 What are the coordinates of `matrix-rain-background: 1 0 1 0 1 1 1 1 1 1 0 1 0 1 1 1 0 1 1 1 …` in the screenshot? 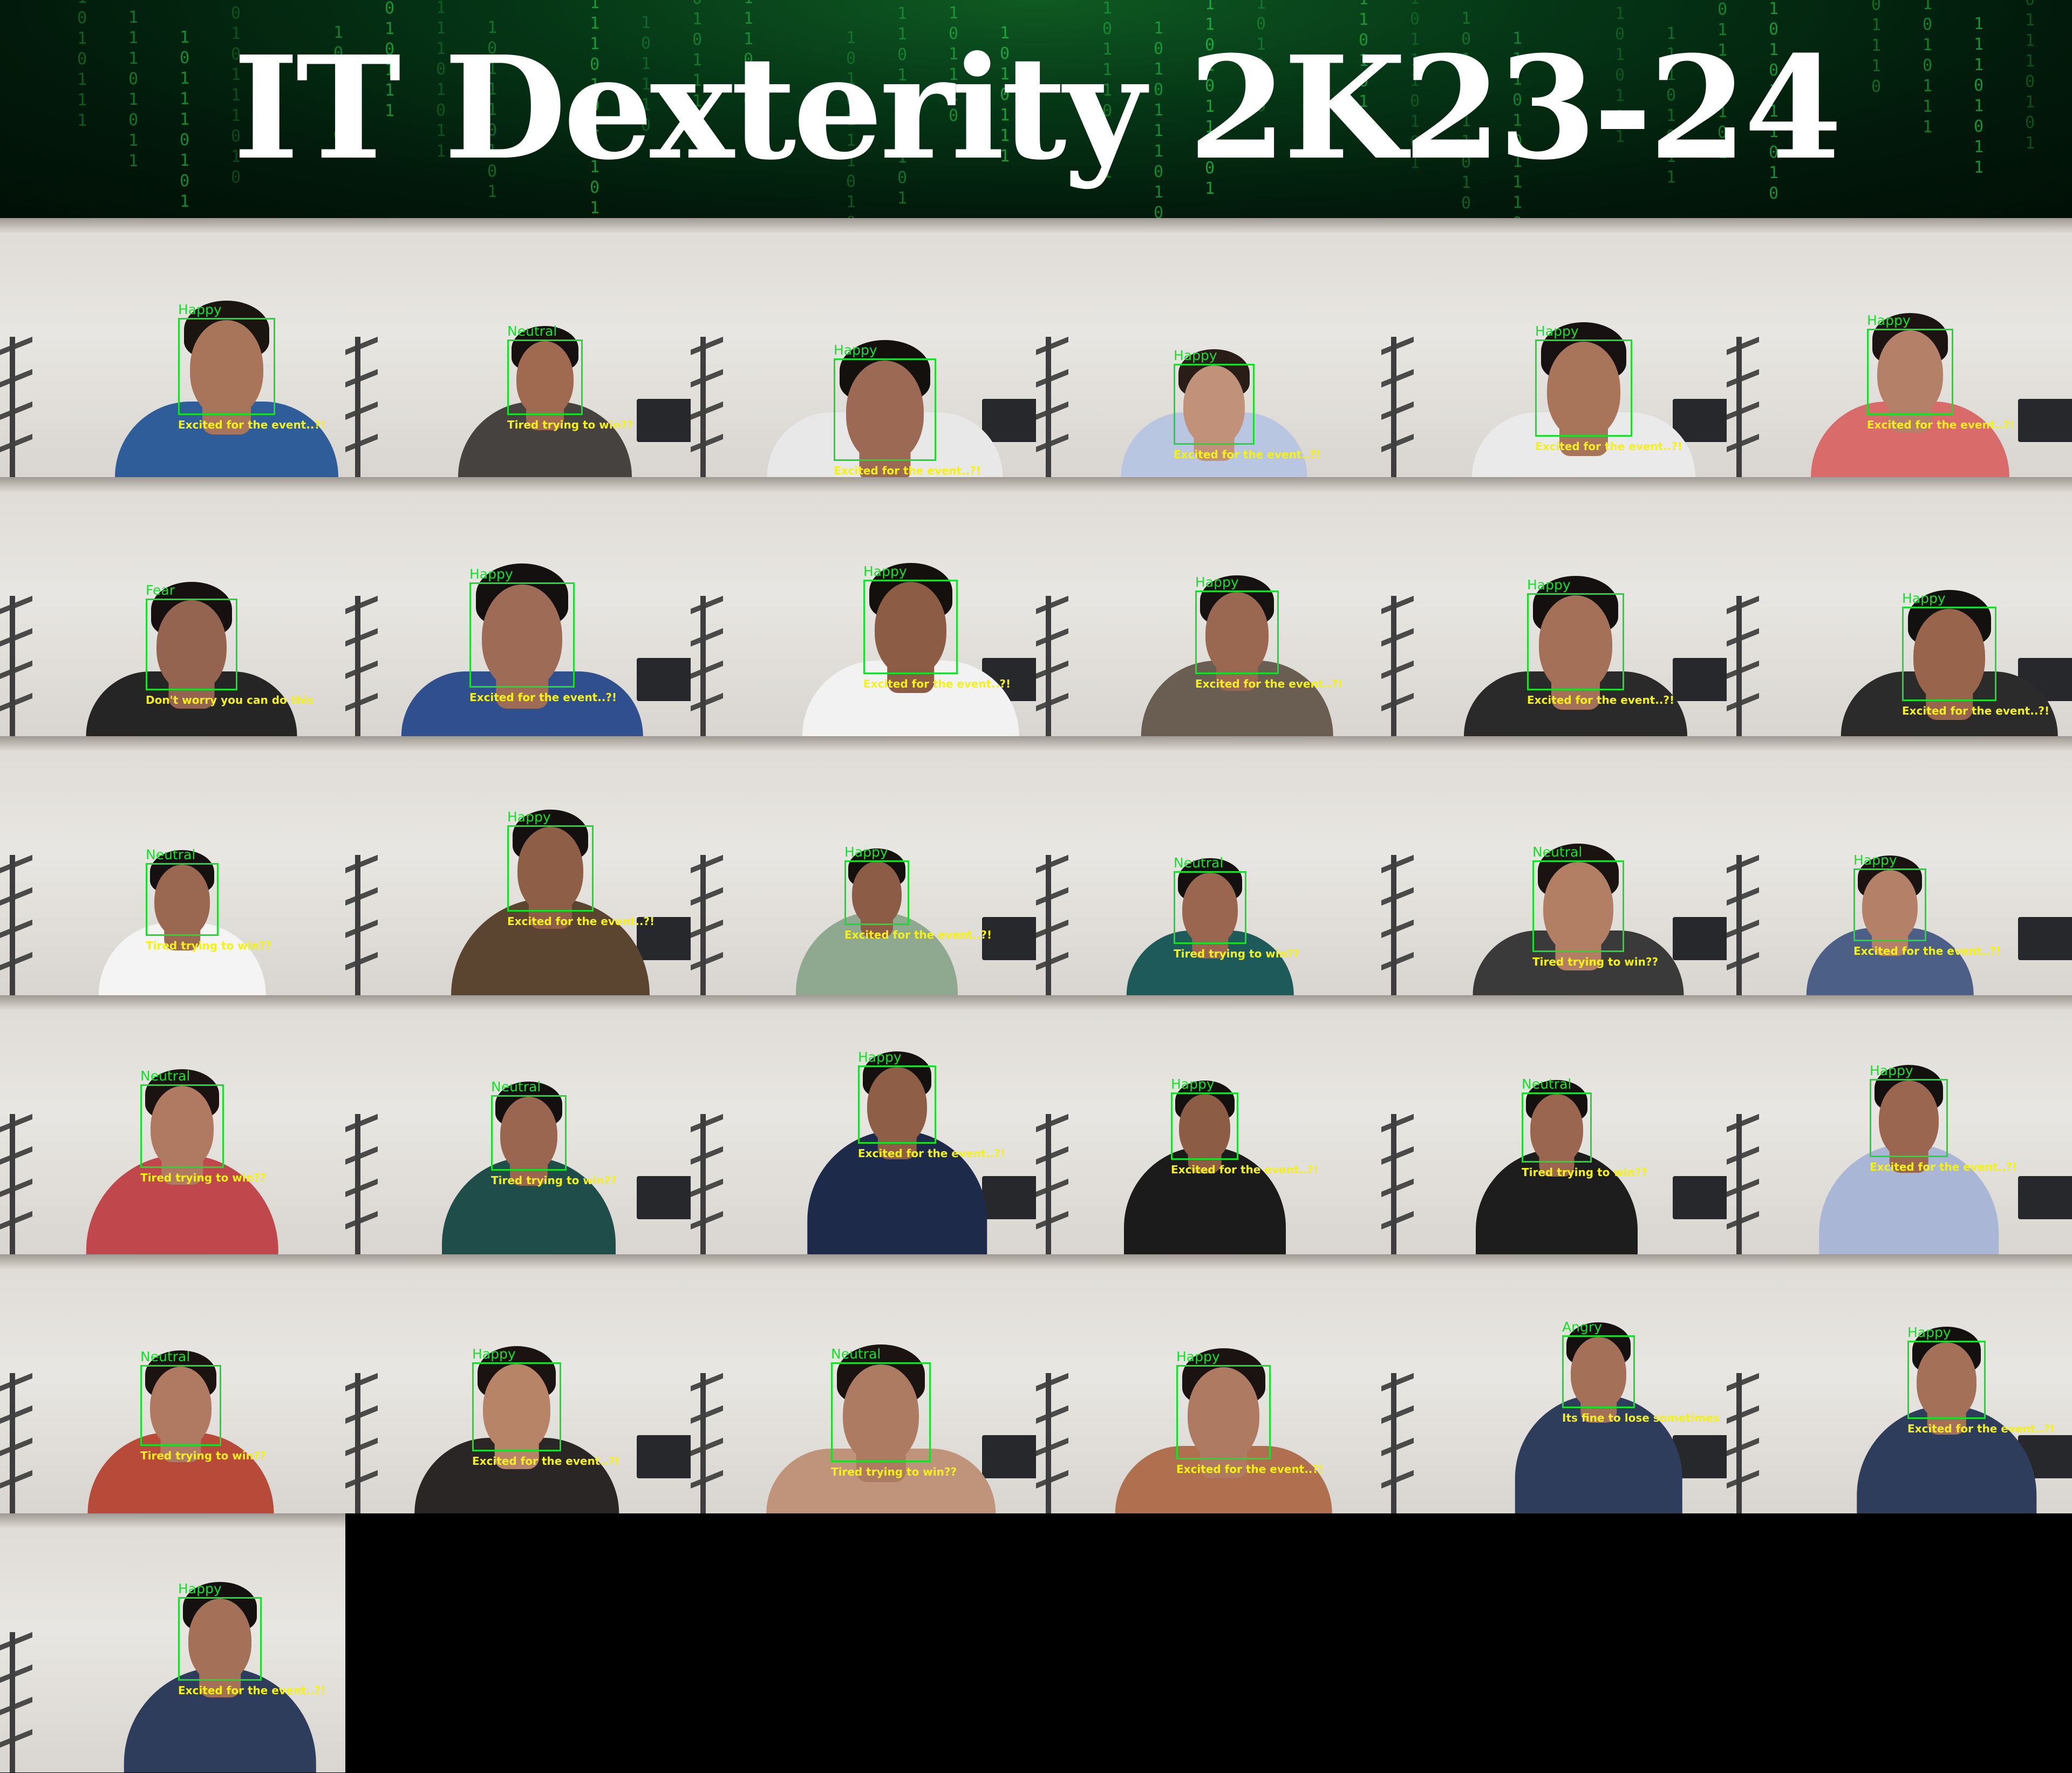 It's located at (1036, 109).